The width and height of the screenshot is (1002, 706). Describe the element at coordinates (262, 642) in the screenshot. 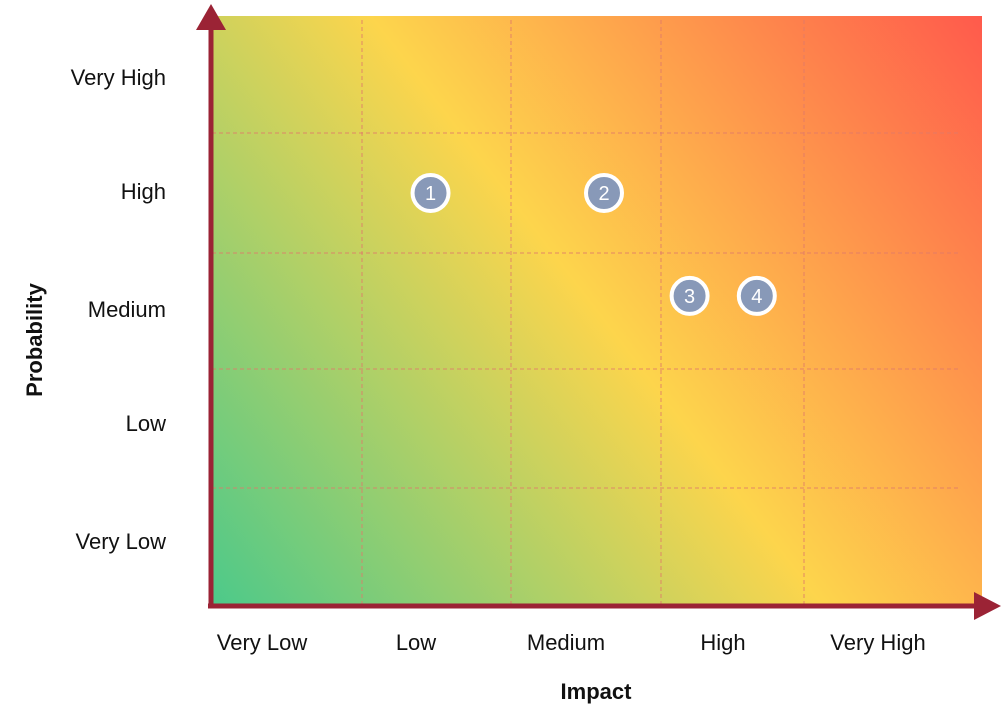

I see `x-tick-label: Very Low` at that location.